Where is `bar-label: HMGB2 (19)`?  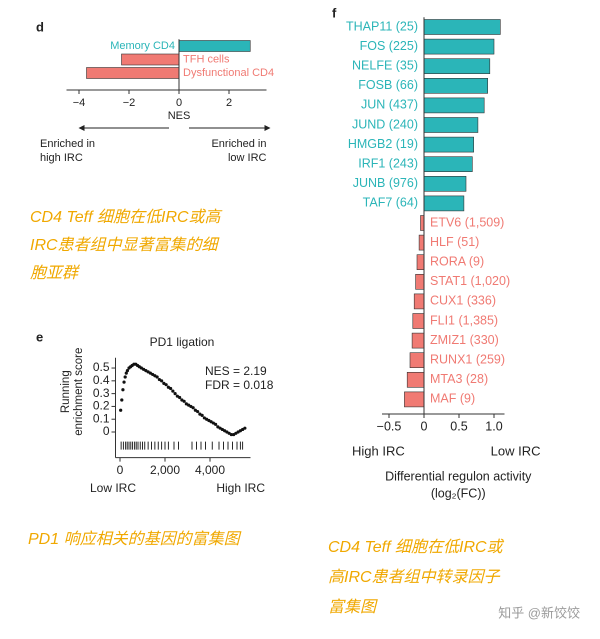 bar-label: HMGB2 (19) is located at coordinates (383, 144).